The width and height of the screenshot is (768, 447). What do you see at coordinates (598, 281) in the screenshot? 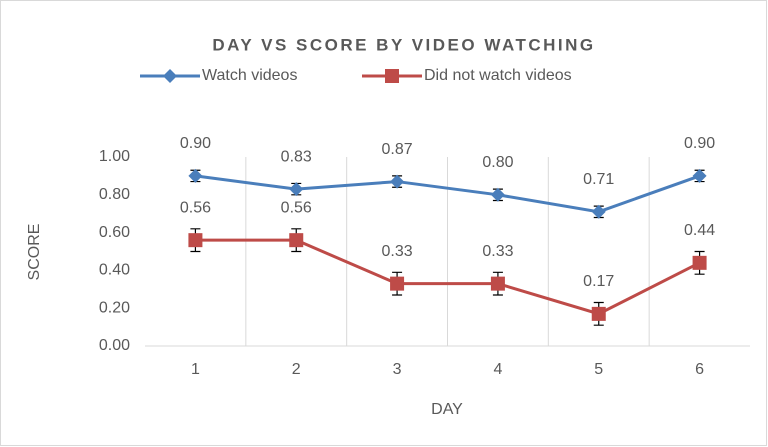
I see `data-label: 0.17` at bounding box center [598, 281].